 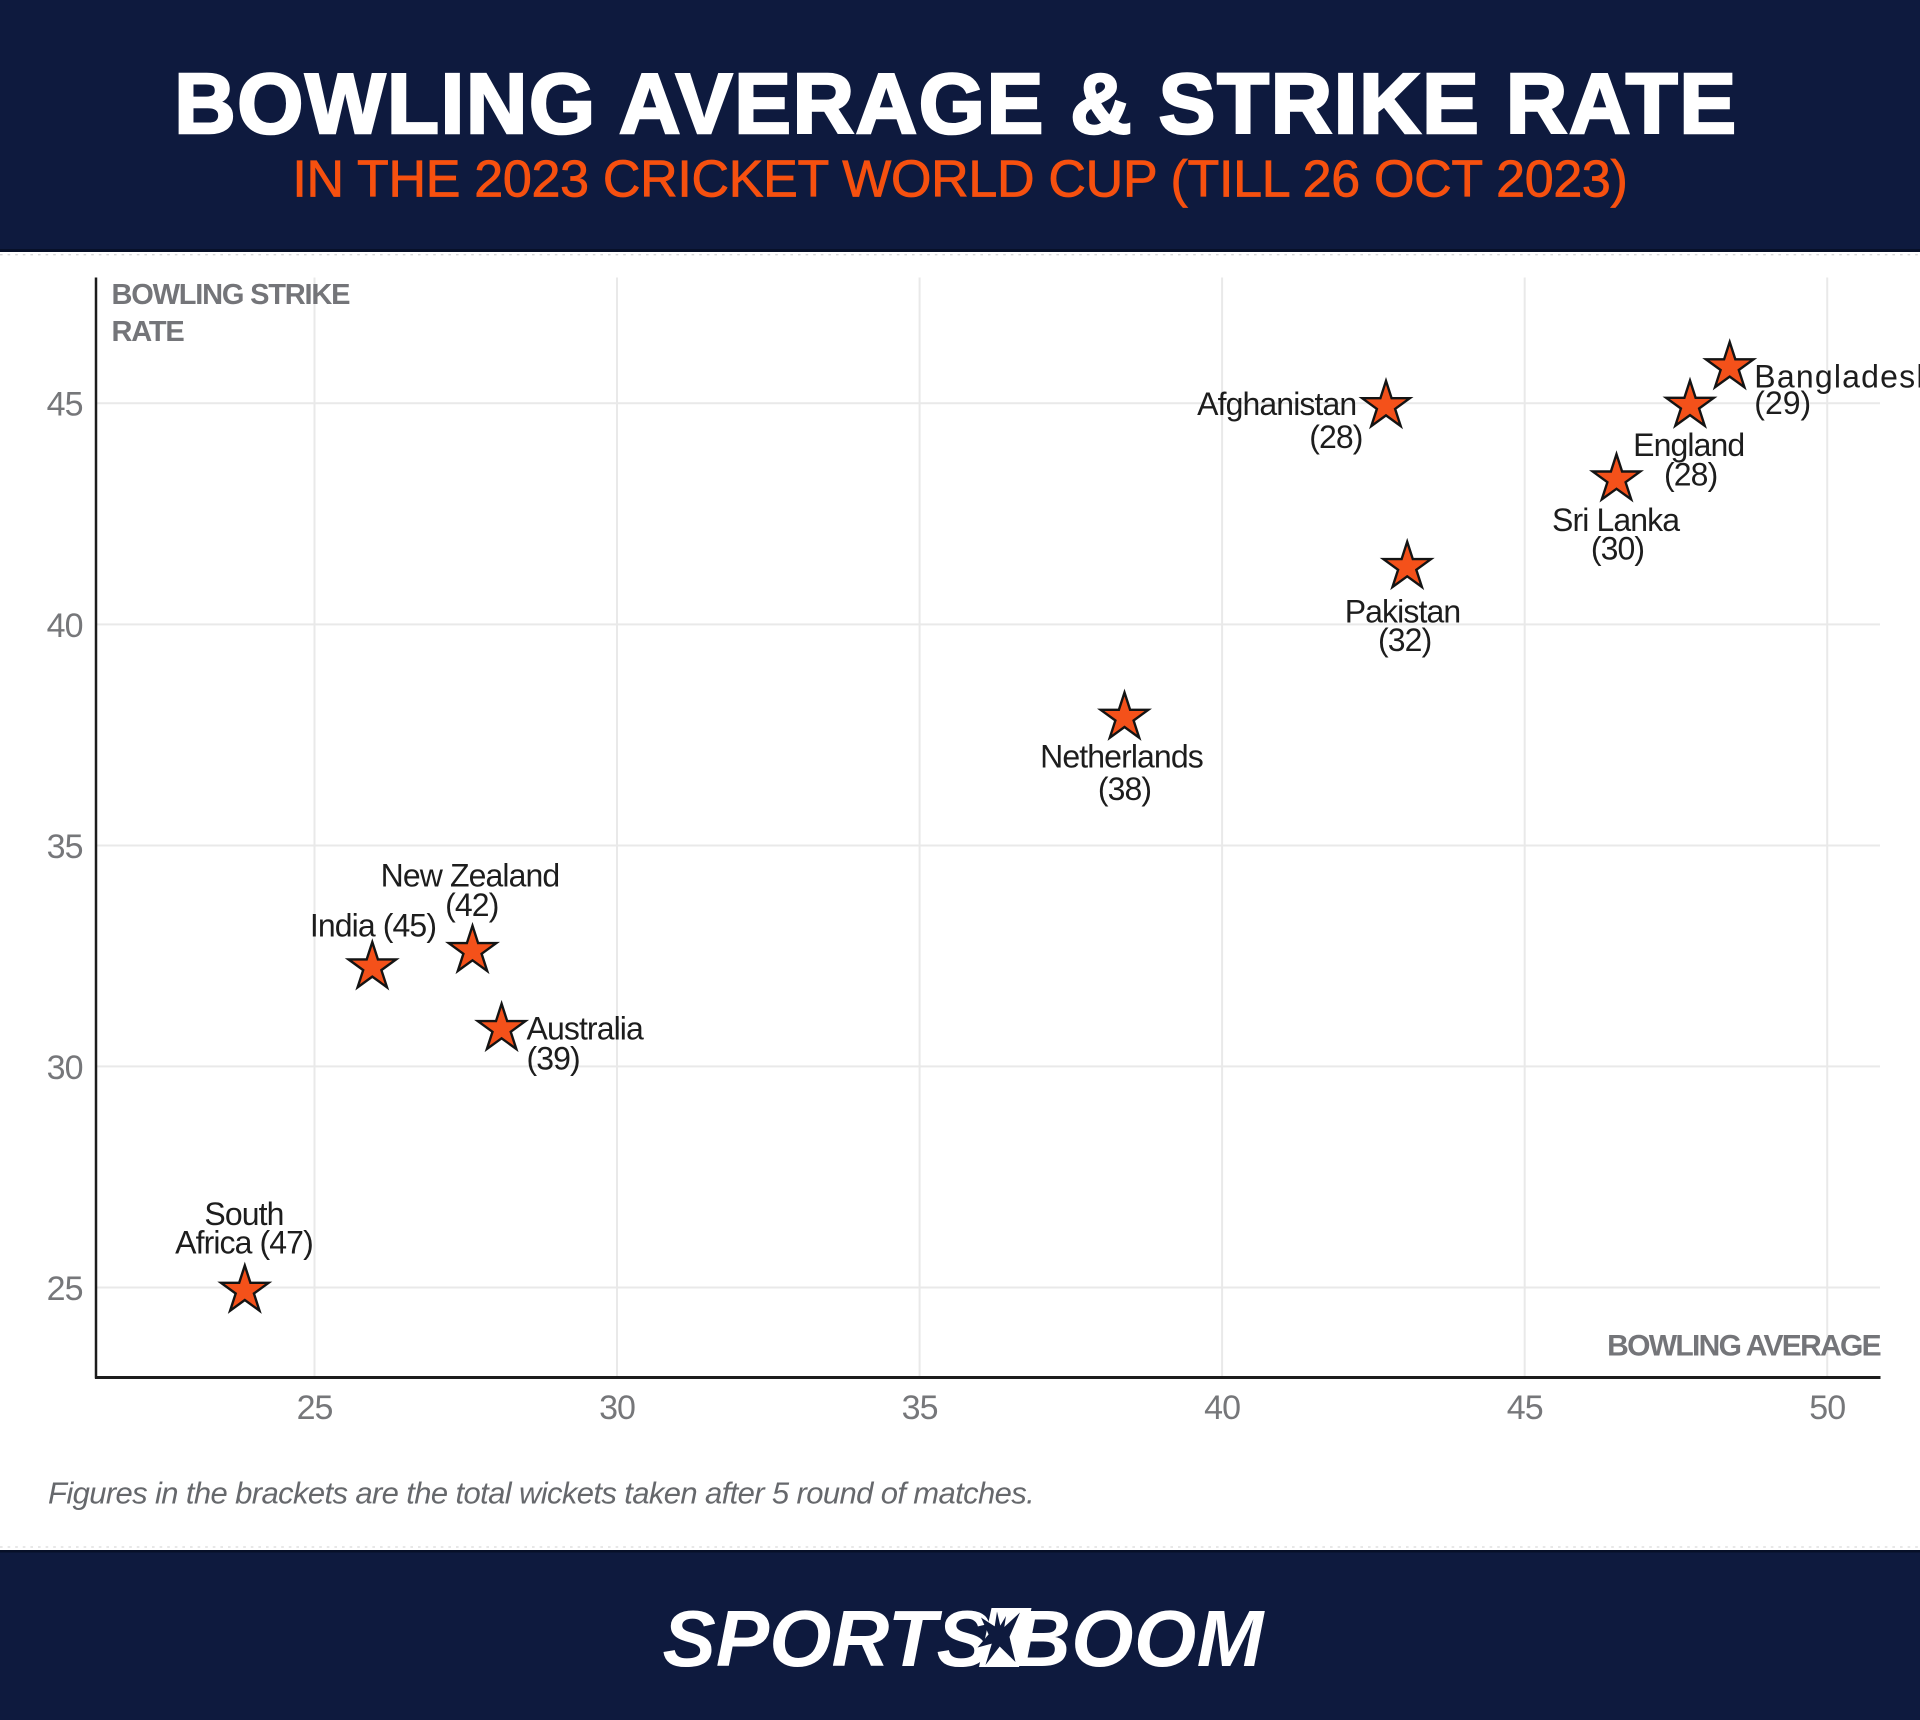 I want to click on svg-text: England, so click(x=1688, y=445).